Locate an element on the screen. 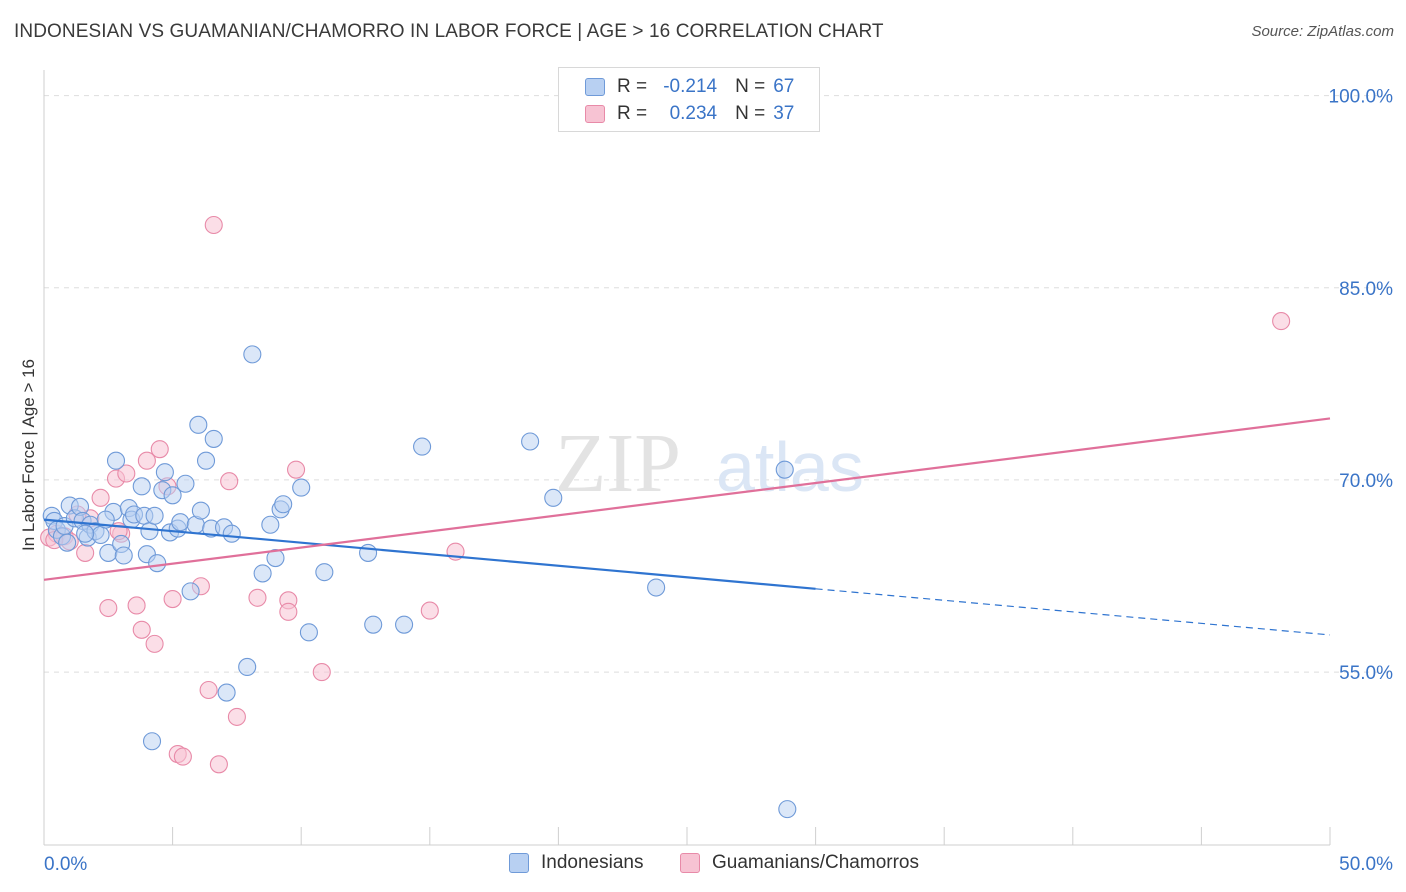  legend-n-value: 67 is located at coordinates (784, 86).